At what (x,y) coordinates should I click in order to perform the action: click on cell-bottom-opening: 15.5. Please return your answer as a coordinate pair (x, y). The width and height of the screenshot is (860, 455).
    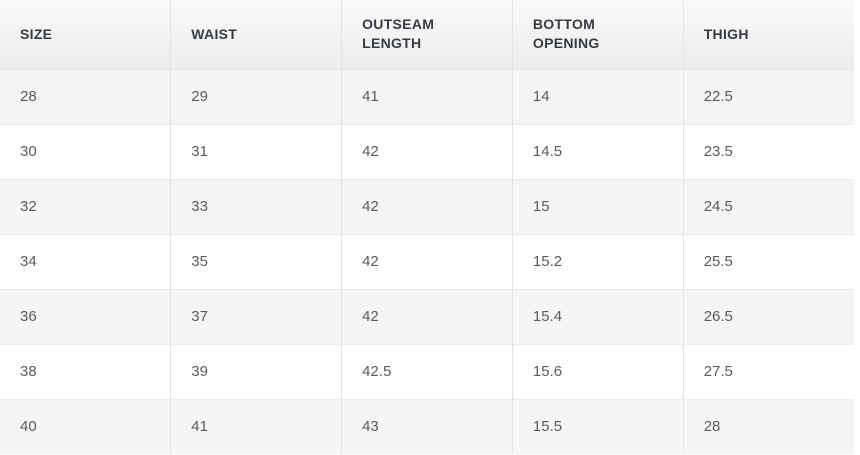
    Looking at the image, I should click on (598, 426).